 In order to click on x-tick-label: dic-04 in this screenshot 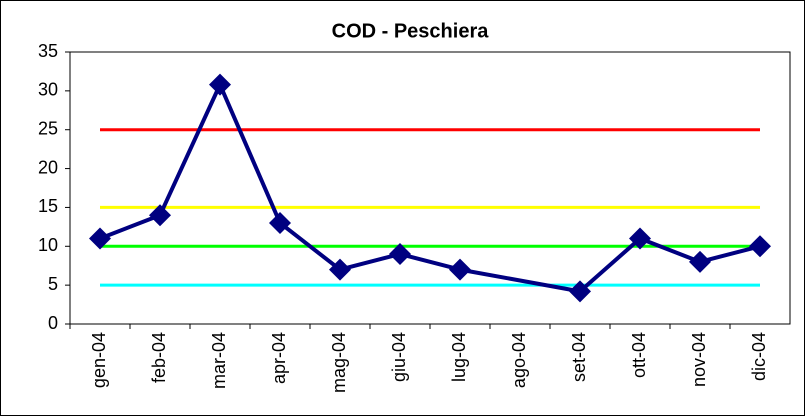, I will do `click(759, 356)`.